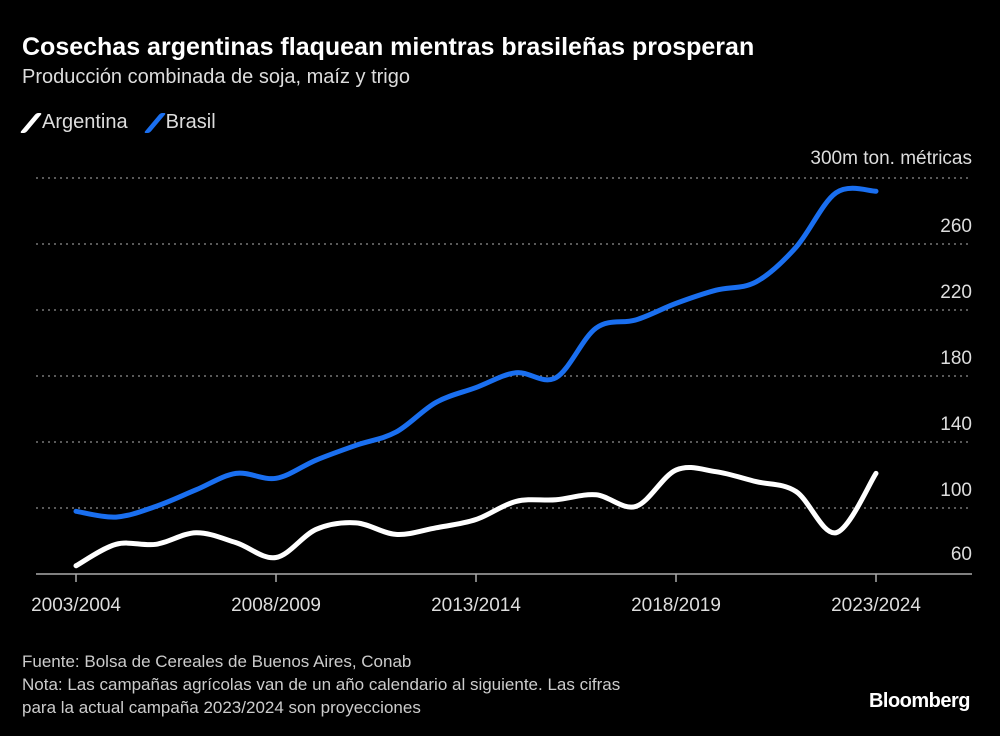 The image size is (1000, 736). I want to click on x-tick-label: 2008/2009, so click(276, 605).